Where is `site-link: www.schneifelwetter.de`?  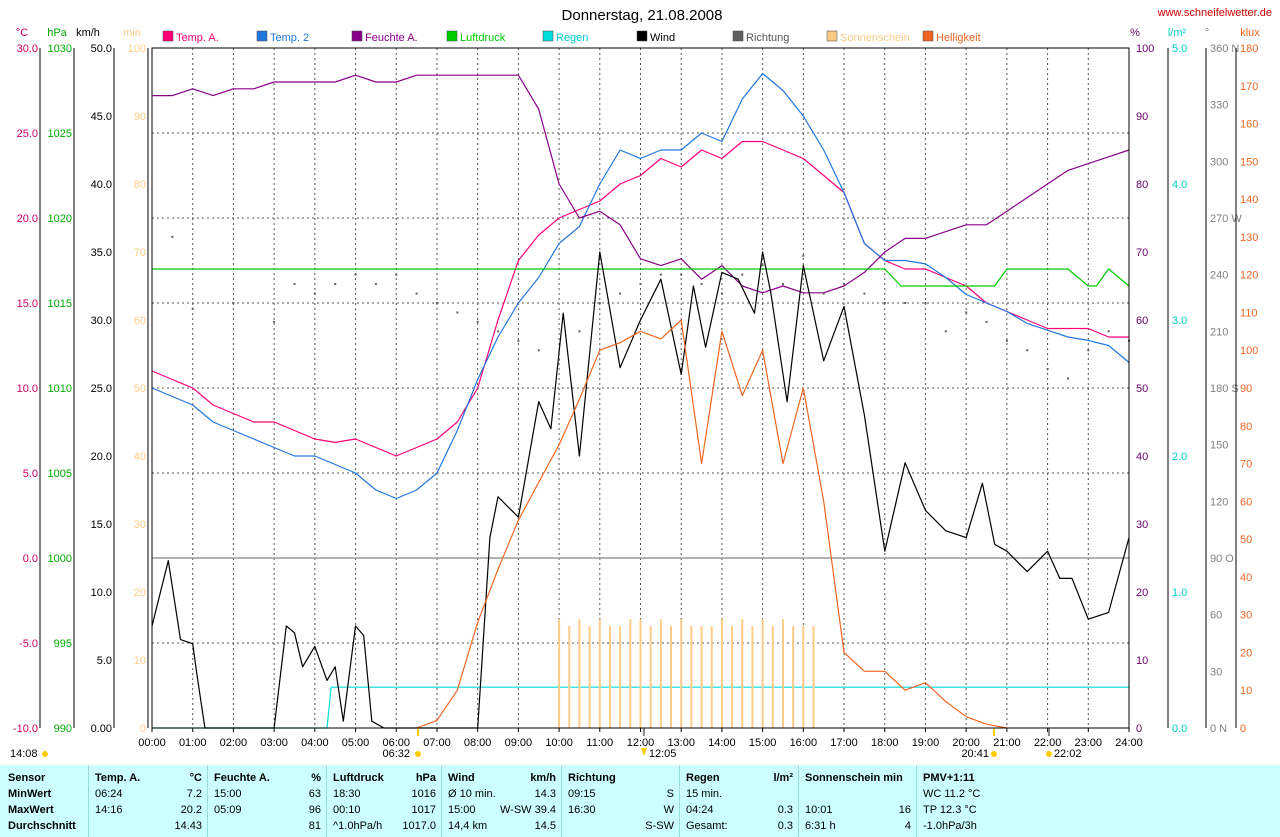
site-link: www.schneifelwetter.de is located at coordinates (1214, 13).